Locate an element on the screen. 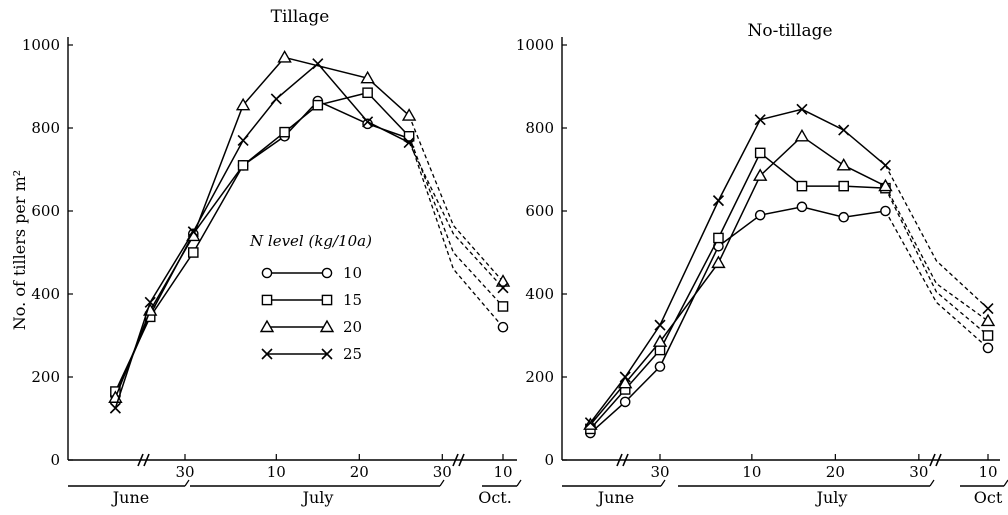 This screenshot has width=1008, height=515. month-label: Oct. is located at coordinates (495, 497).